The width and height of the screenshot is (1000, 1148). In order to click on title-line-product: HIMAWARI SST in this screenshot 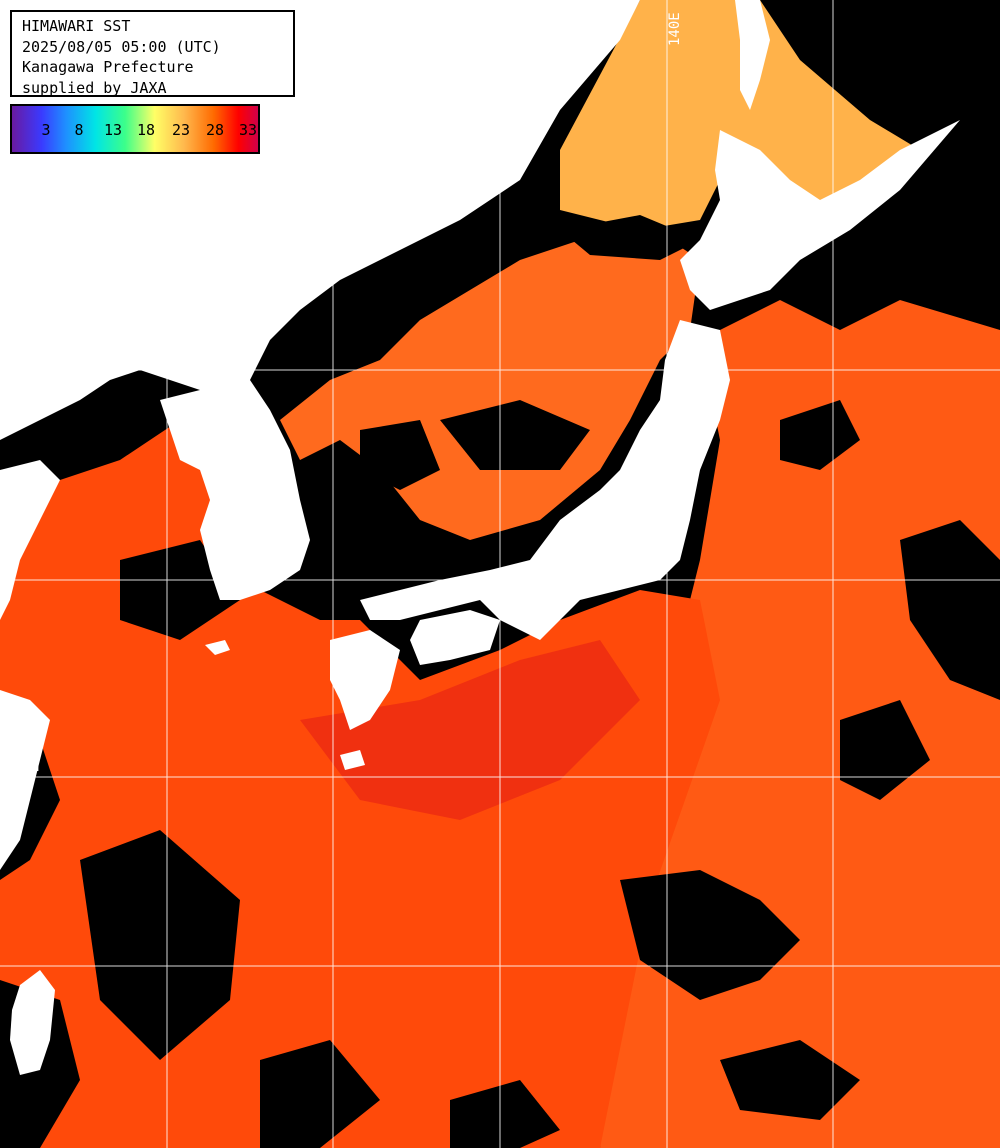, I will do `click(76, 26)`.